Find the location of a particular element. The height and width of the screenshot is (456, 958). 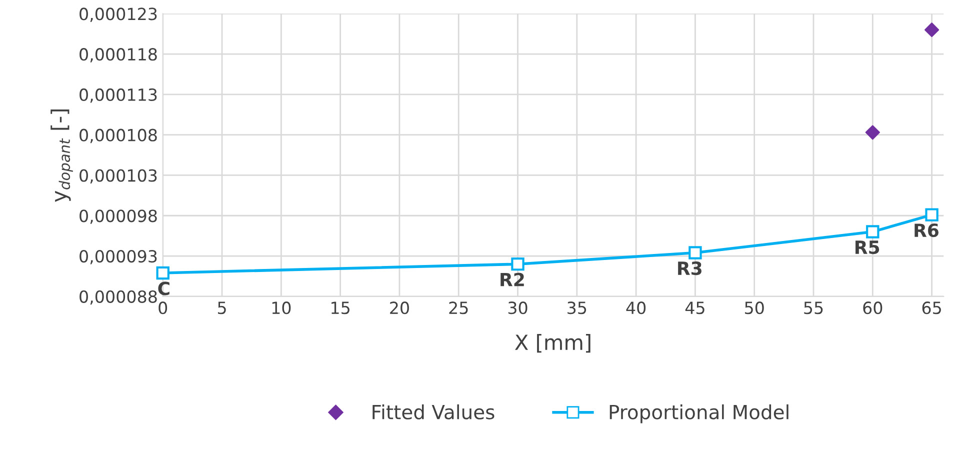

annotation: R5 is located at coordinates (868, 247).